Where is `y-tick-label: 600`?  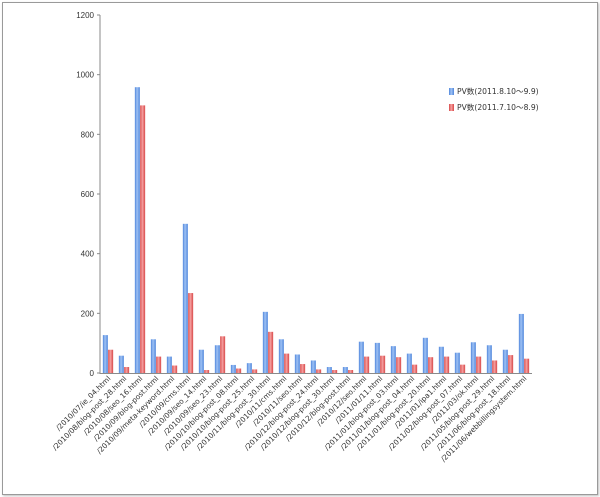 y-tick-label: 600 is located at coordinates (88, 194).